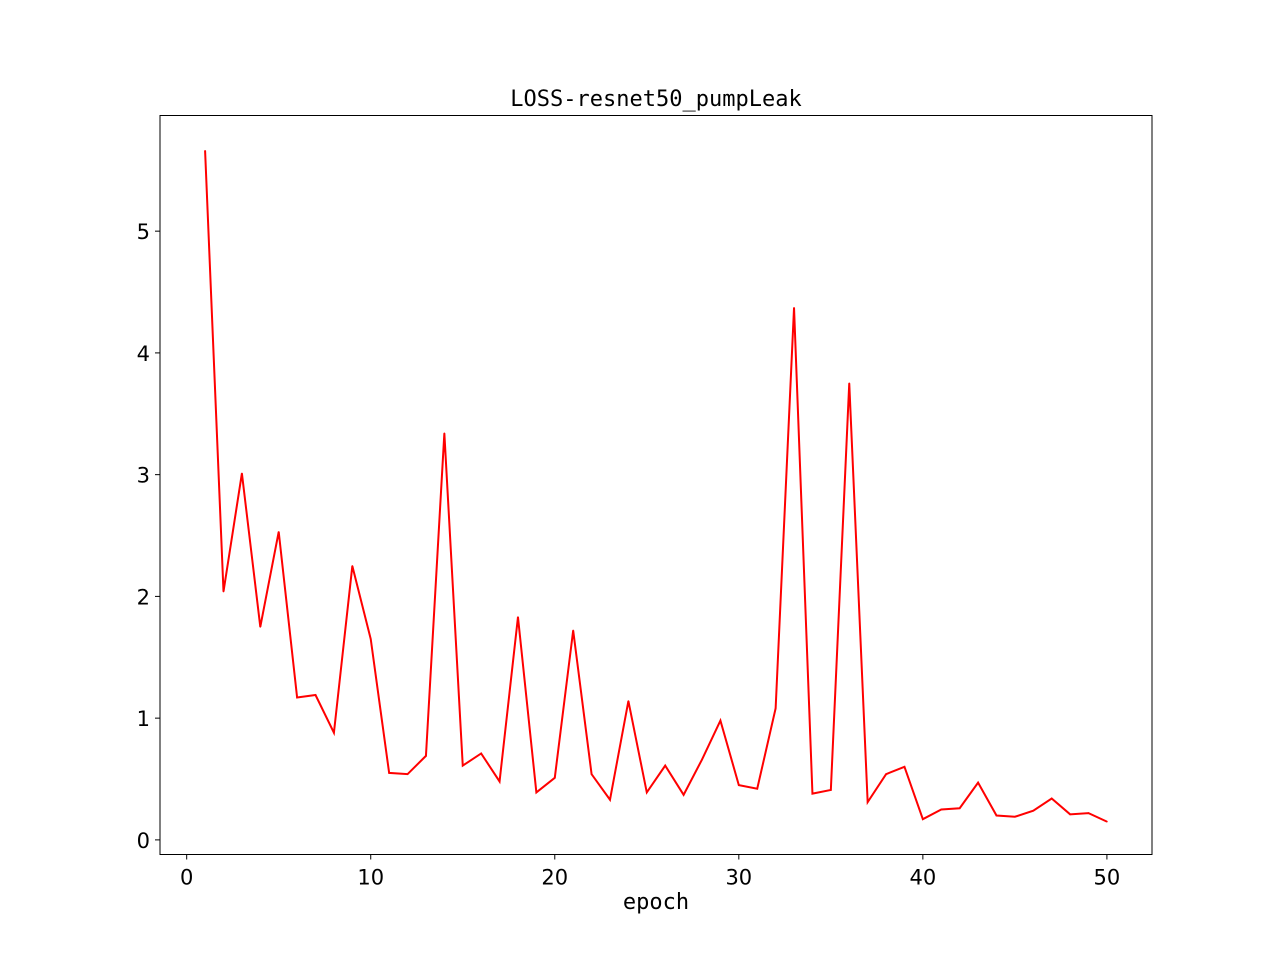 The height and width of the screenshot is (960, 1280). Describe the element at coordinates (143, 719) in the screenshot. I see `y-tick-label: 1` at that location.